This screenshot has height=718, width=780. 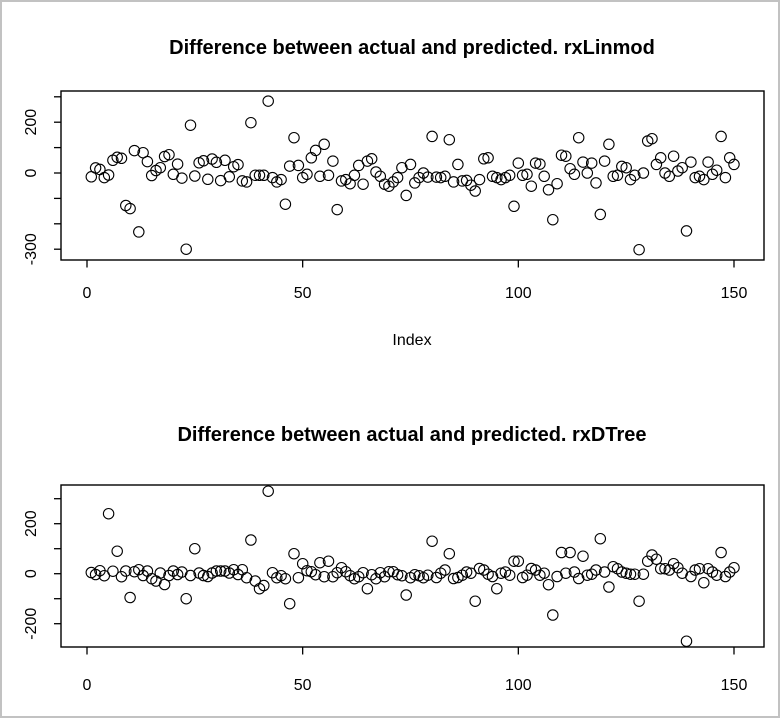 I want to click on x-tick-label: 100, so click(x=518, y=685).